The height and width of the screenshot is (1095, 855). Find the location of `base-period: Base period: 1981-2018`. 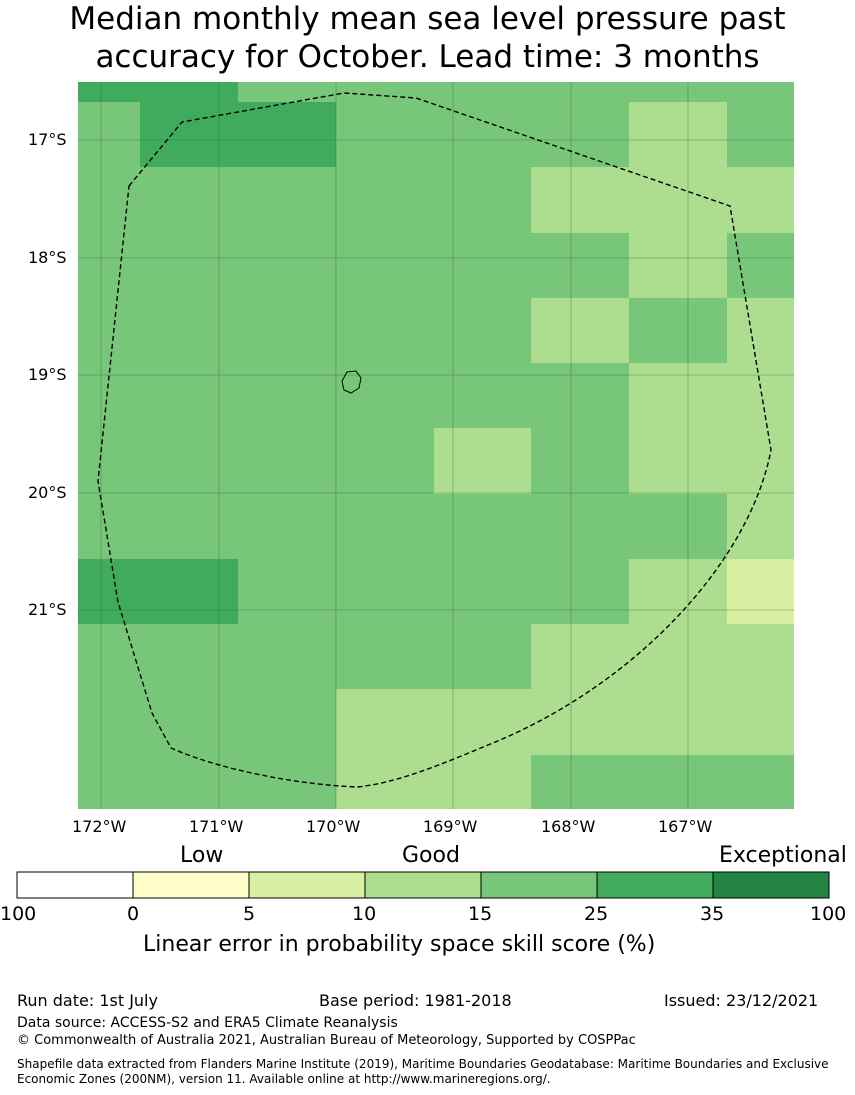

base-period: Base period: 1981-2018 is located at coordinates (415, 1000).